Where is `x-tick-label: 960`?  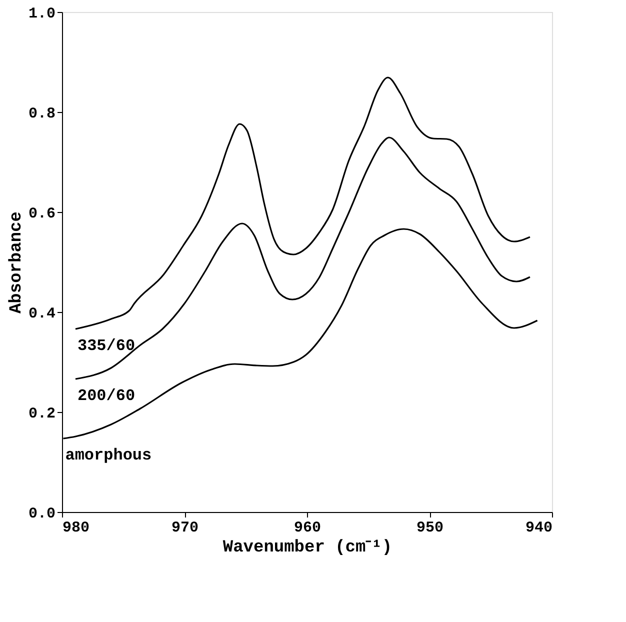
x-tick-label: 960 is located at coordinates (308, 528).